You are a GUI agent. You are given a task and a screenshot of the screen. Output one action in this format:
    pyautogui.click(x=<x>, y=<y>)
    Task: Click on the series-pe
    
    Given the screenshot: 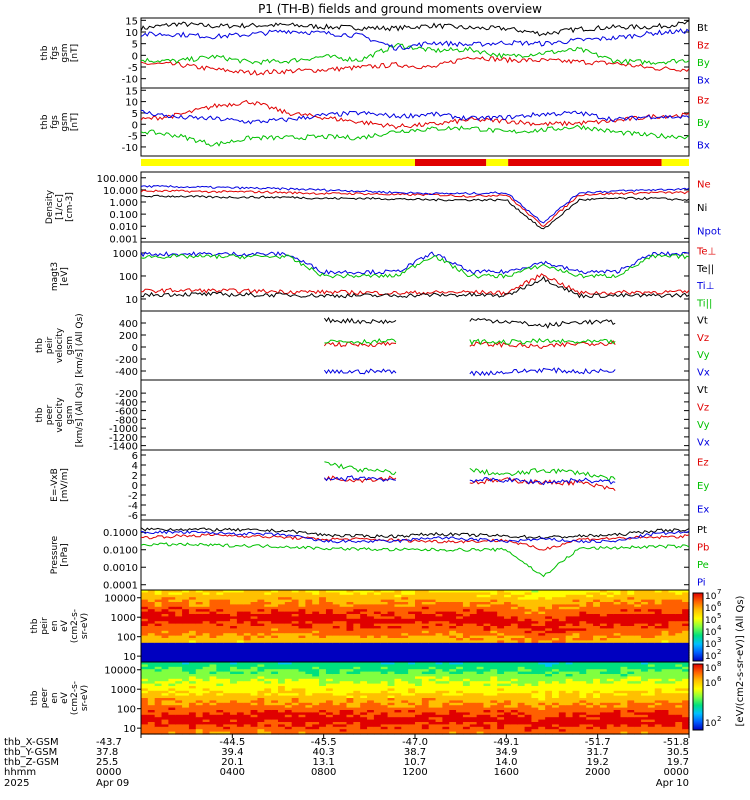 What is the action you would take?
    pyautogui.click(x=415, y=560)
    